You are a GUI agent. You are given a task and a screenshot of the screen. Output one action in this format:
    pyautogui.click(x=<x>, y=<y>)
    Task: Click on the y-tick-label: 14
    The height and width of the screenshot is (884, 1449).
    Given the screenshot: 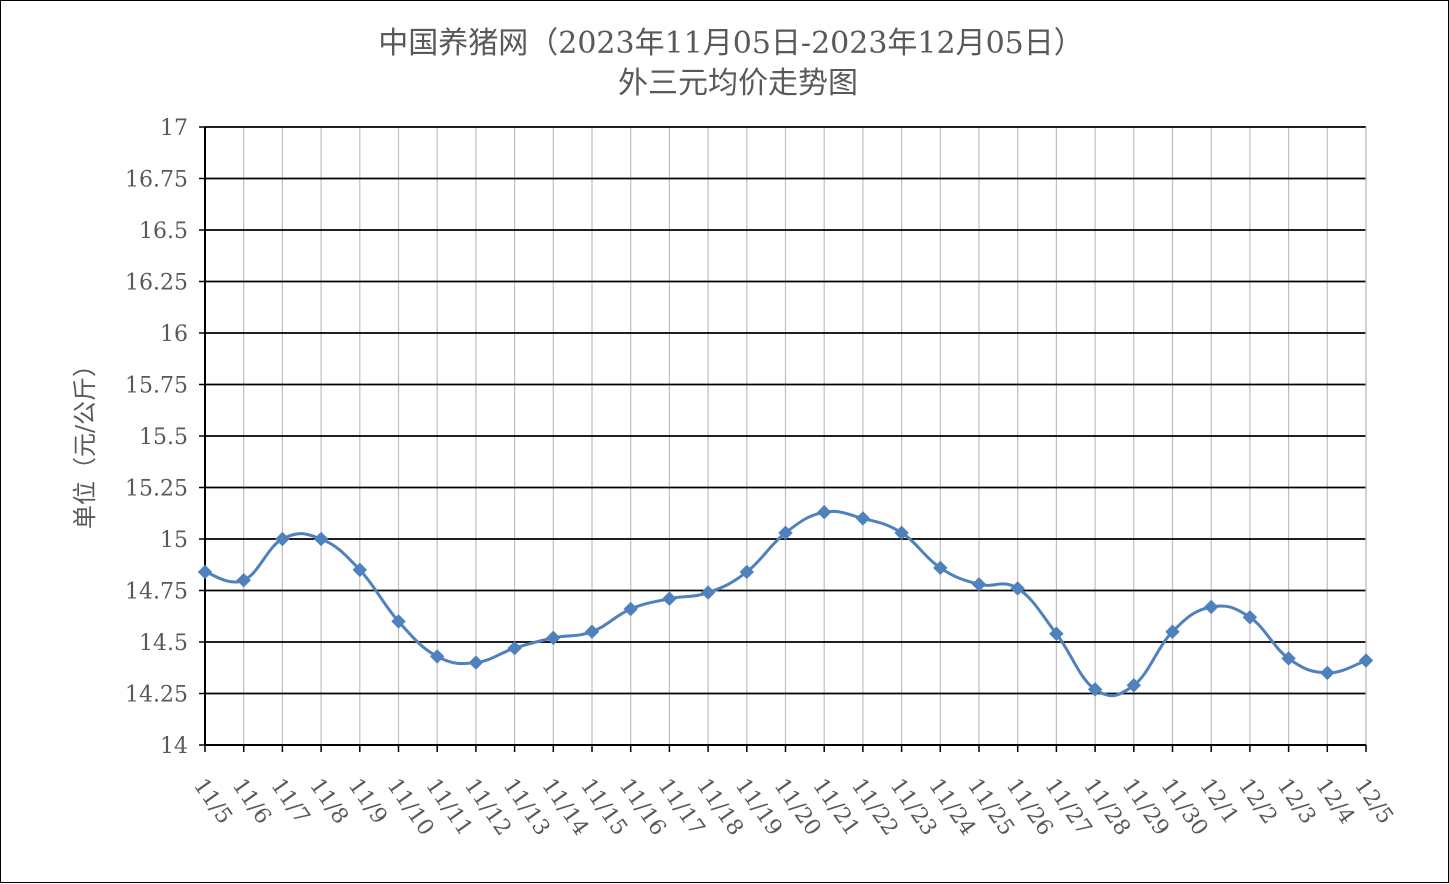 What is the action you would take?
    pyautogui.click(x=174, y=746)
    